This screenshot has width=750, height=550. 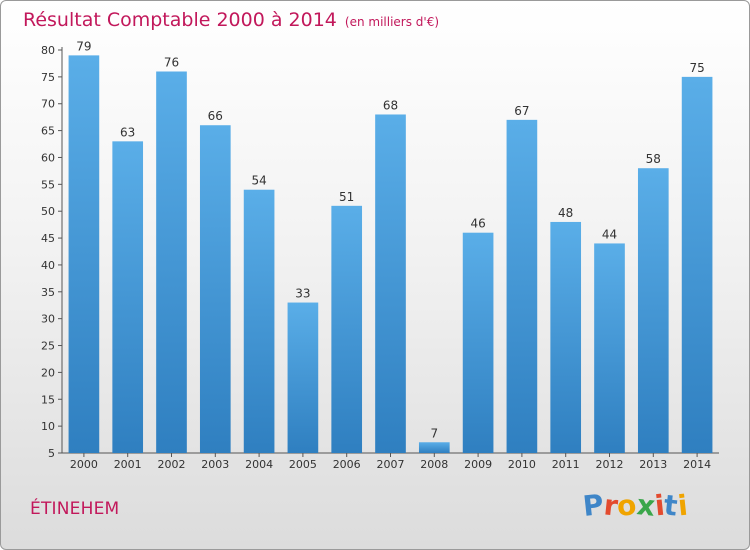 What do you see at coordinates (565, 213) in the screenshot?
I see `data-label: 48` at bounding box center [565, 213].